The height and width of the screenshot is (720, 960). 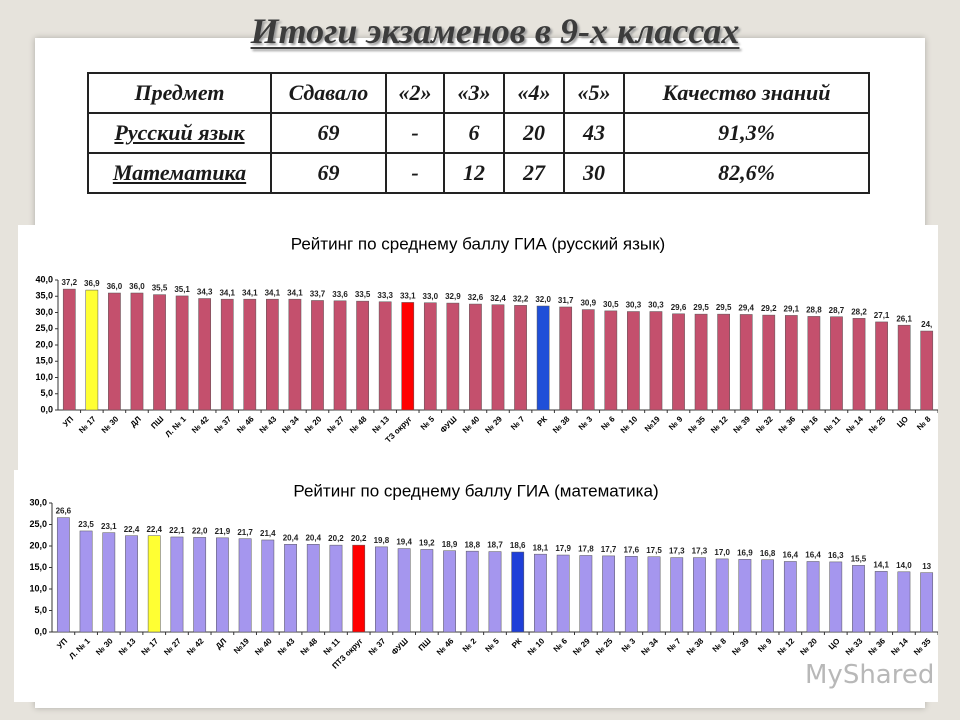 What do you see at coordinates (877, 646) in the screenshot?
I see `x-tick-label: № 36` at bounding box center [877, 646].